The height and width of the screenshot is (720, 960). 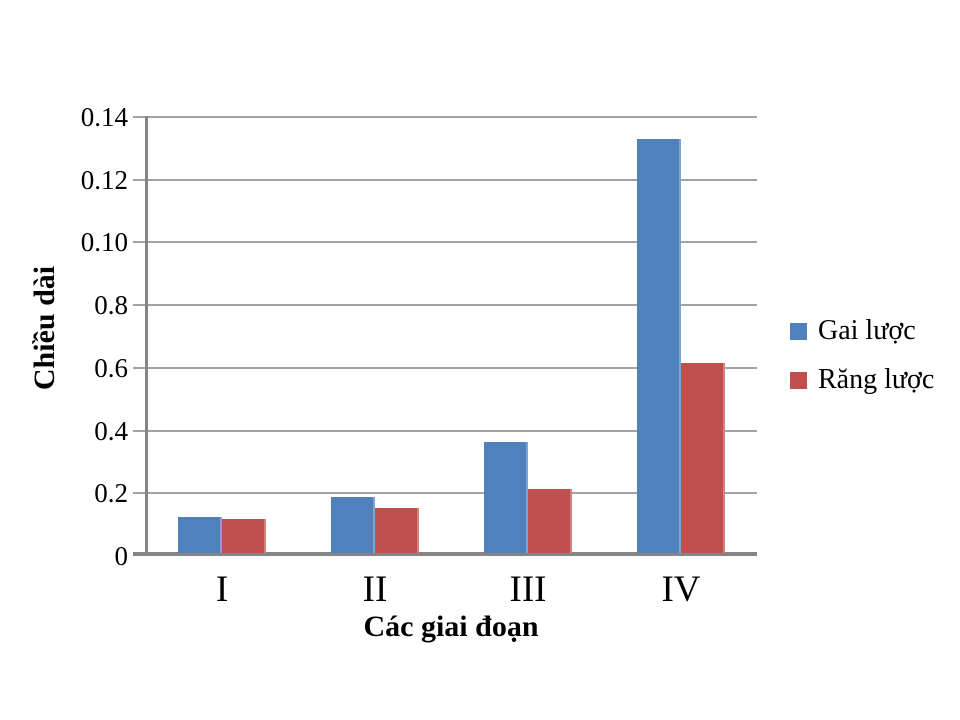 What do you see at coordinates (104, 180) in the screenshot?
I see `y-tick-label: 0.12` at bounding box center [104, 180].